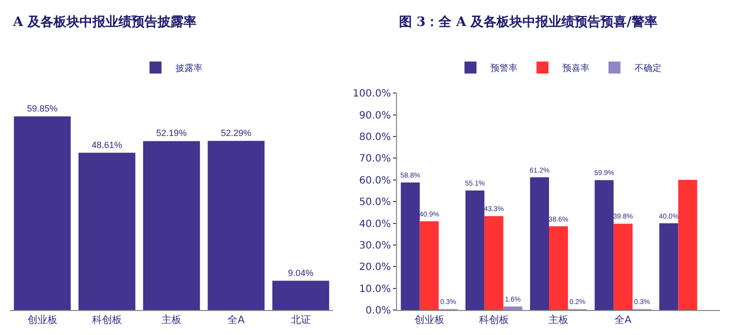  What do you see at coordinates (504, 68) in the screenshot?
I see `legend-label: 预警率` at bounding box center [504, 68].